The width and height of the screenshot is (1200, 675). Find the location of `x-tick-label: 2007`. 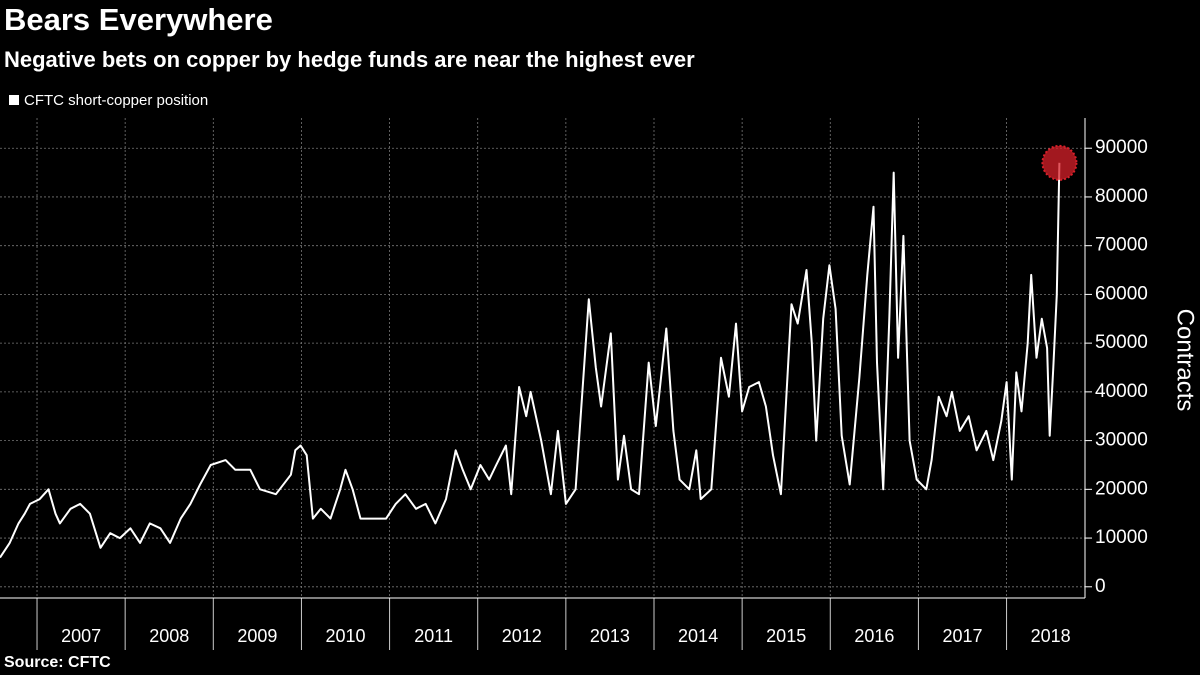

x-tick-label: 2007 is located at coordinates (81, 636).